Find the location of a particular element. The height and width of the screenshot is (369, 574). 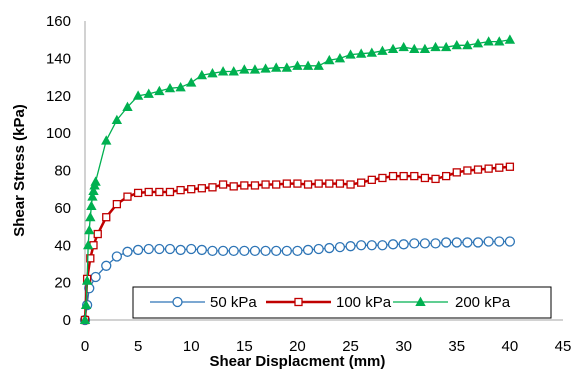

y-tick-label: 60 is located at coordinates (62, 208).